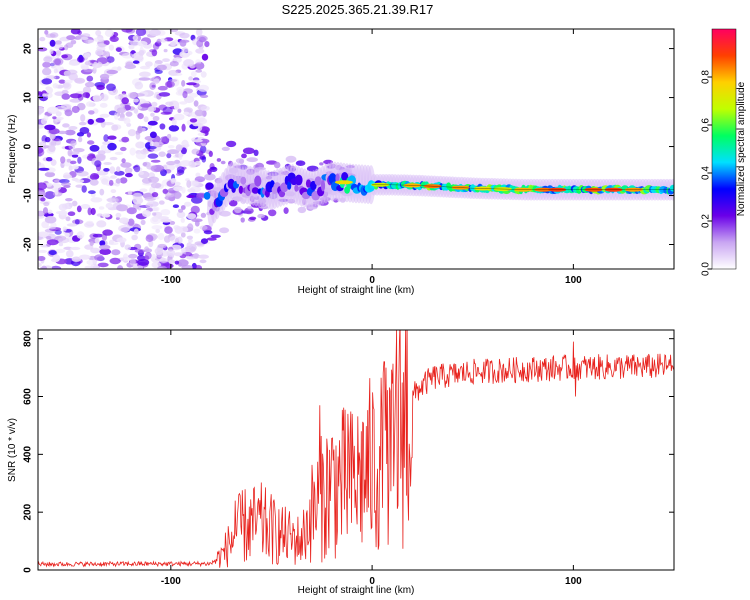  I want to click on spectrogram-y-tick-label: 10, so click(28, 98).